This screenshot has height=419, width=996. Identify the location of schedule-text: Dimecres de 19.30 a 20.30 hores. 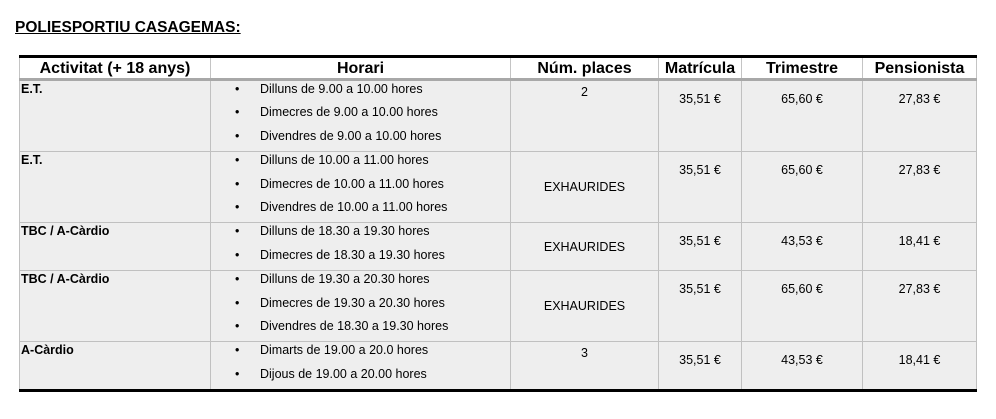
(352, 302).